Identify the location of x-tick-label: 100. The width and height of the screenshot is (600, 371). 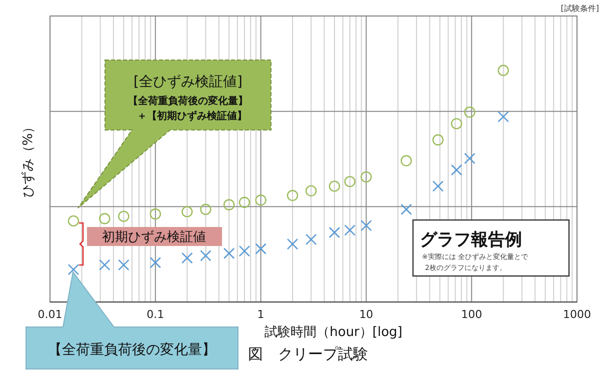
(471, 314).